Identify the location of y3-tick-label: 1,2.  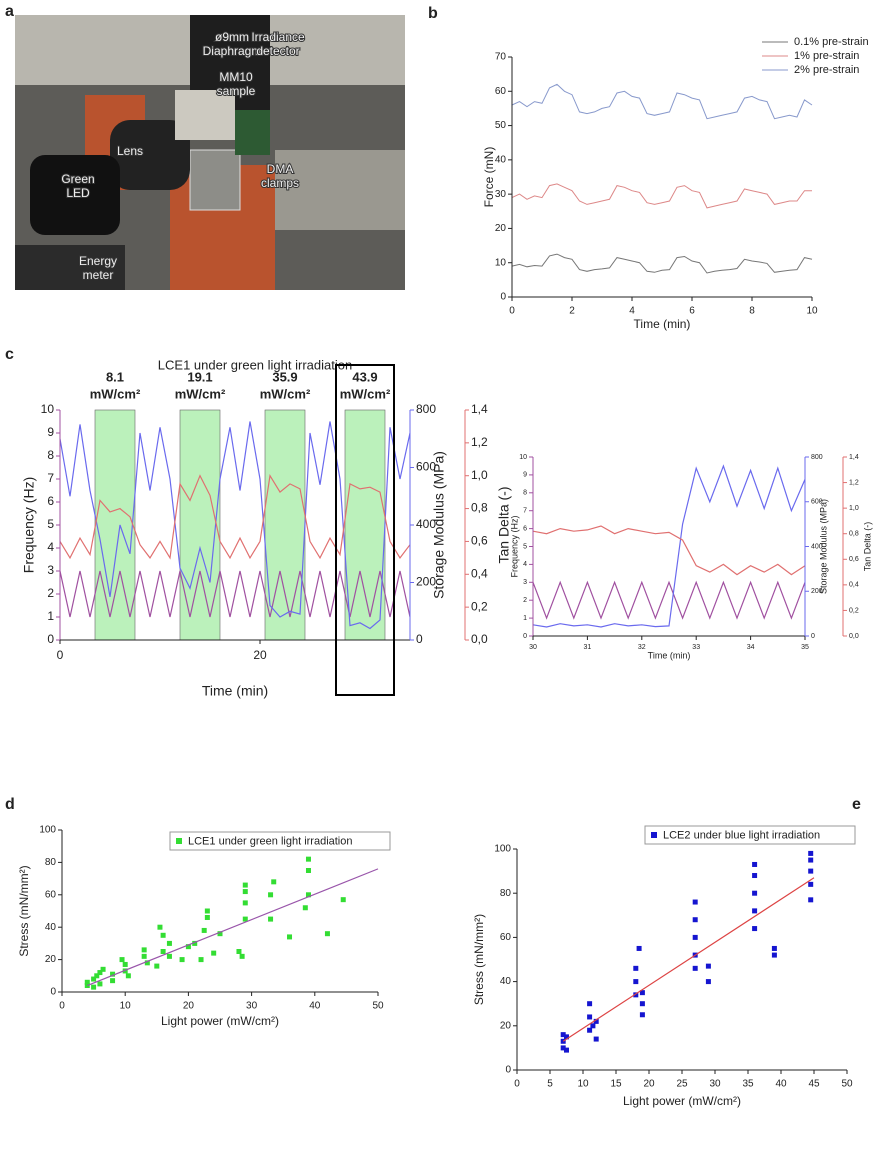
(479, 442).